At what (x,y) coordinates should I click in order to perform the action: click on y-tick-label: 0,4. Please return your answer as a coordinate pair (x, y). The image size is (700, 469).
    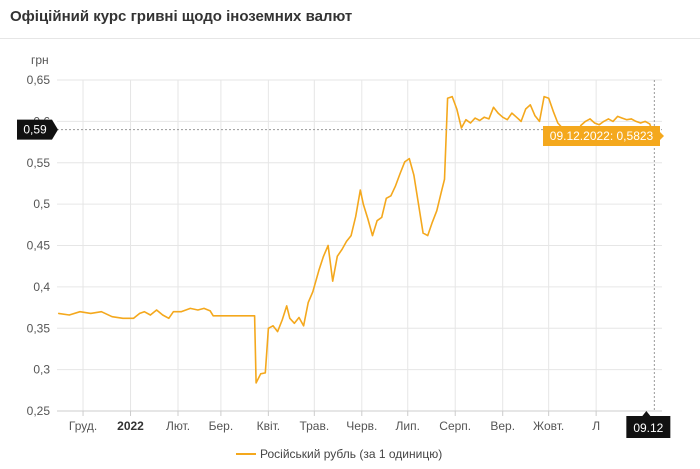
    Looking at the image, I should click on (41, 287).